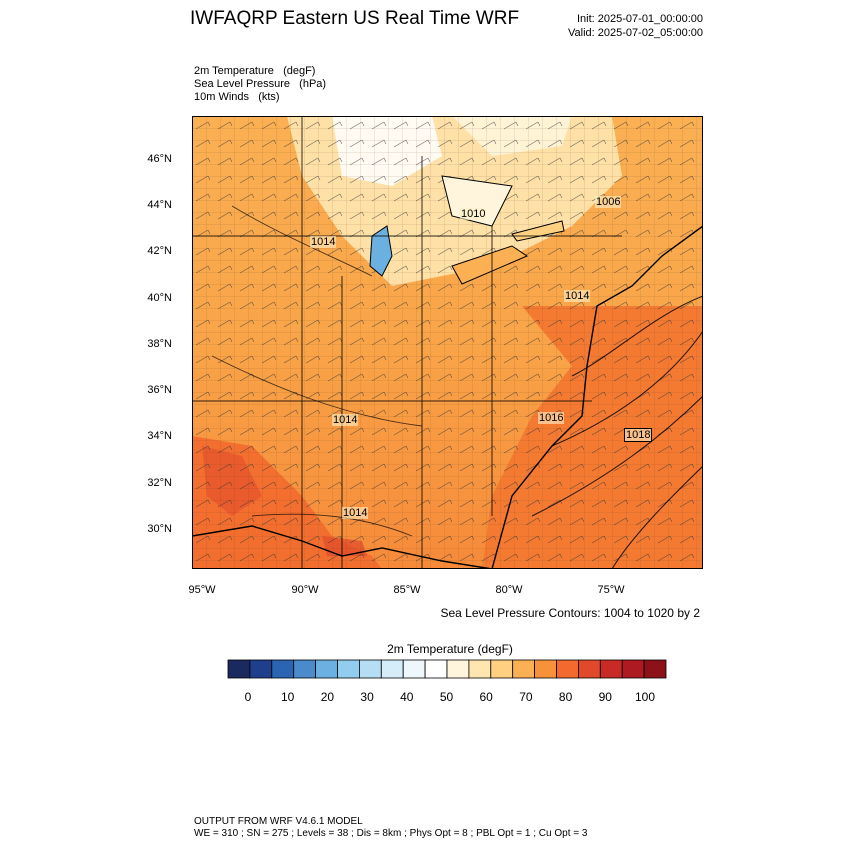  What do you see at coordinates (608, 202) in the screenshot?
I see `slp-label: 1006` at bounding box center [608, 202].